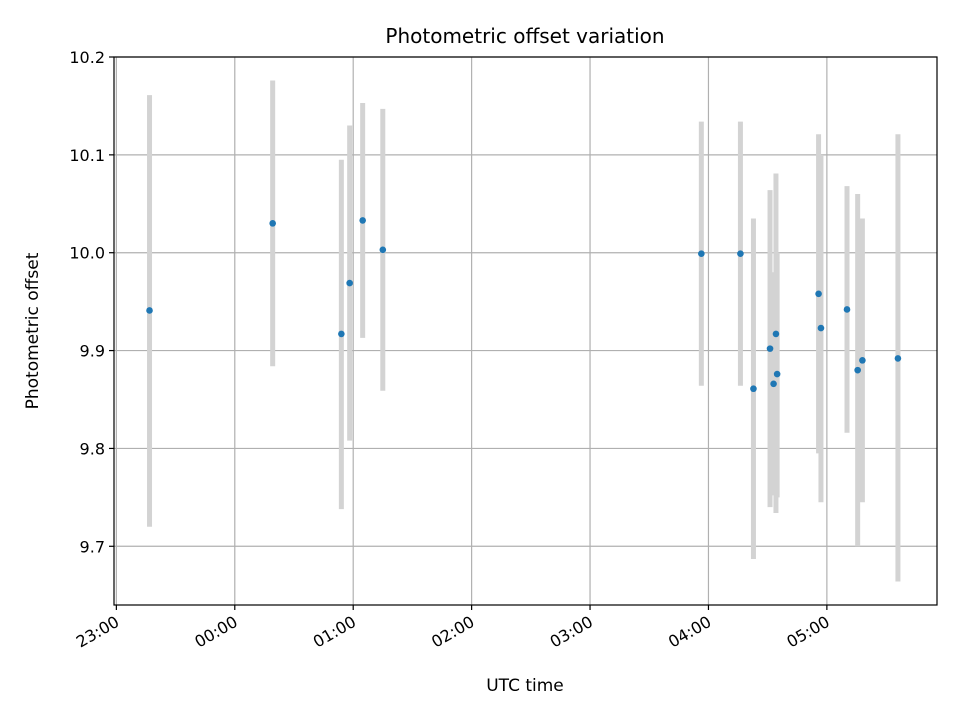 This screenshot has height=720, width=960. Describe the element at coordinates (87, 57) in the screenshot. I see `y-tick-label: 10.2` at that location.